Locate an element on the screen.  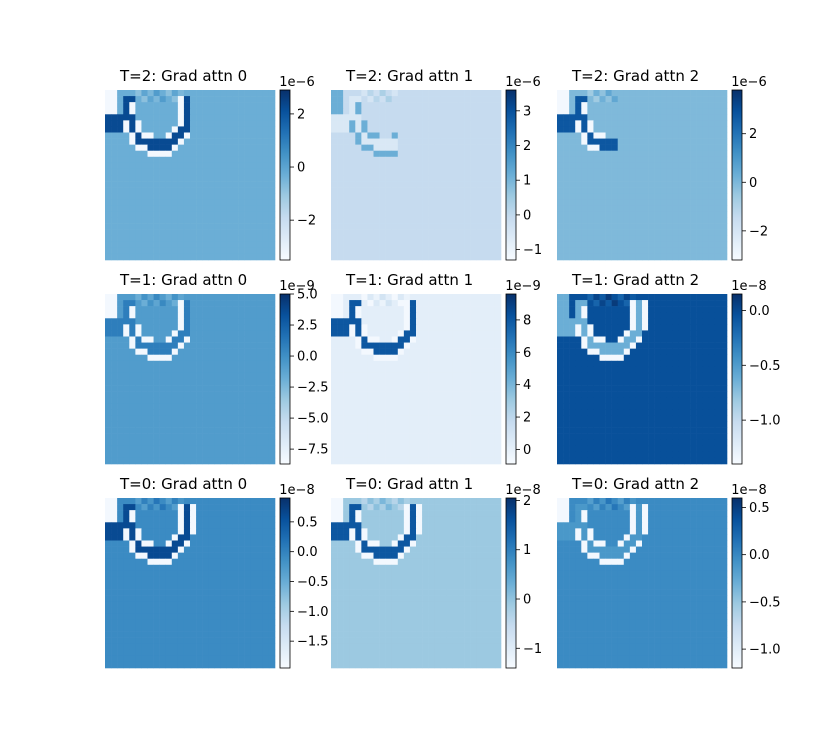
heatmap is located at coordinates (642, 379).